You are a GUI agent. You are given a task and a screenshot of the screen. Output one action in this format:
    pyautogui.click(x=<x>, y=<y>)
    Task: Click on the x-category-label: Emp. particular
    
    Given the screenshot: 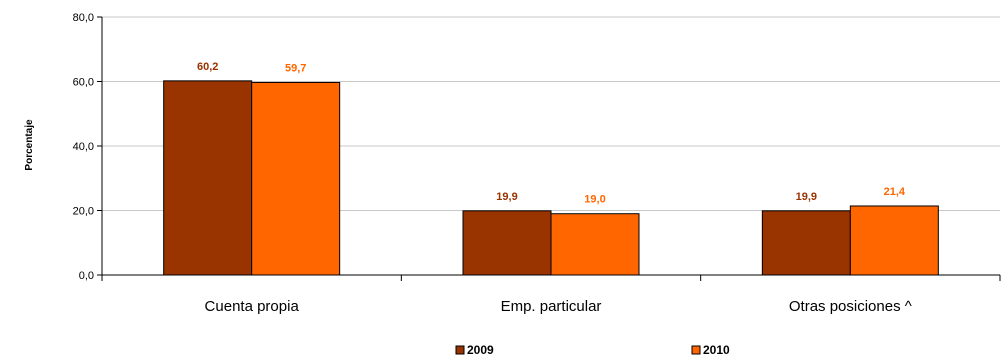 What is the action you would take?
    pyautogui.click(x=551, y=306)
    